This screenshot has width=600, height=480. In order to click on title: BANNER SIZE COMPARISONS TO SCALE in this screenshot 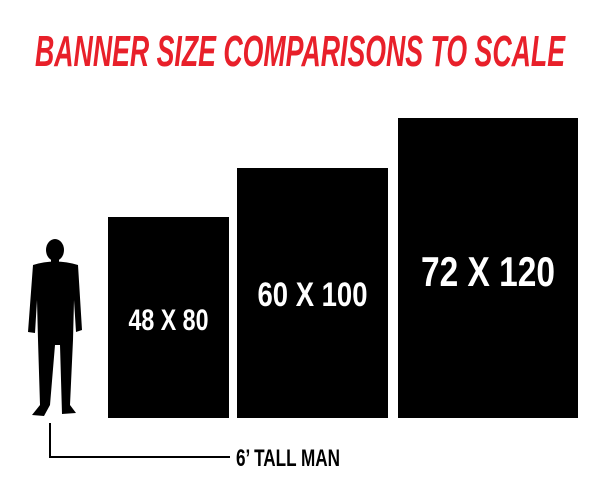, I will do `click(300, 51)`.